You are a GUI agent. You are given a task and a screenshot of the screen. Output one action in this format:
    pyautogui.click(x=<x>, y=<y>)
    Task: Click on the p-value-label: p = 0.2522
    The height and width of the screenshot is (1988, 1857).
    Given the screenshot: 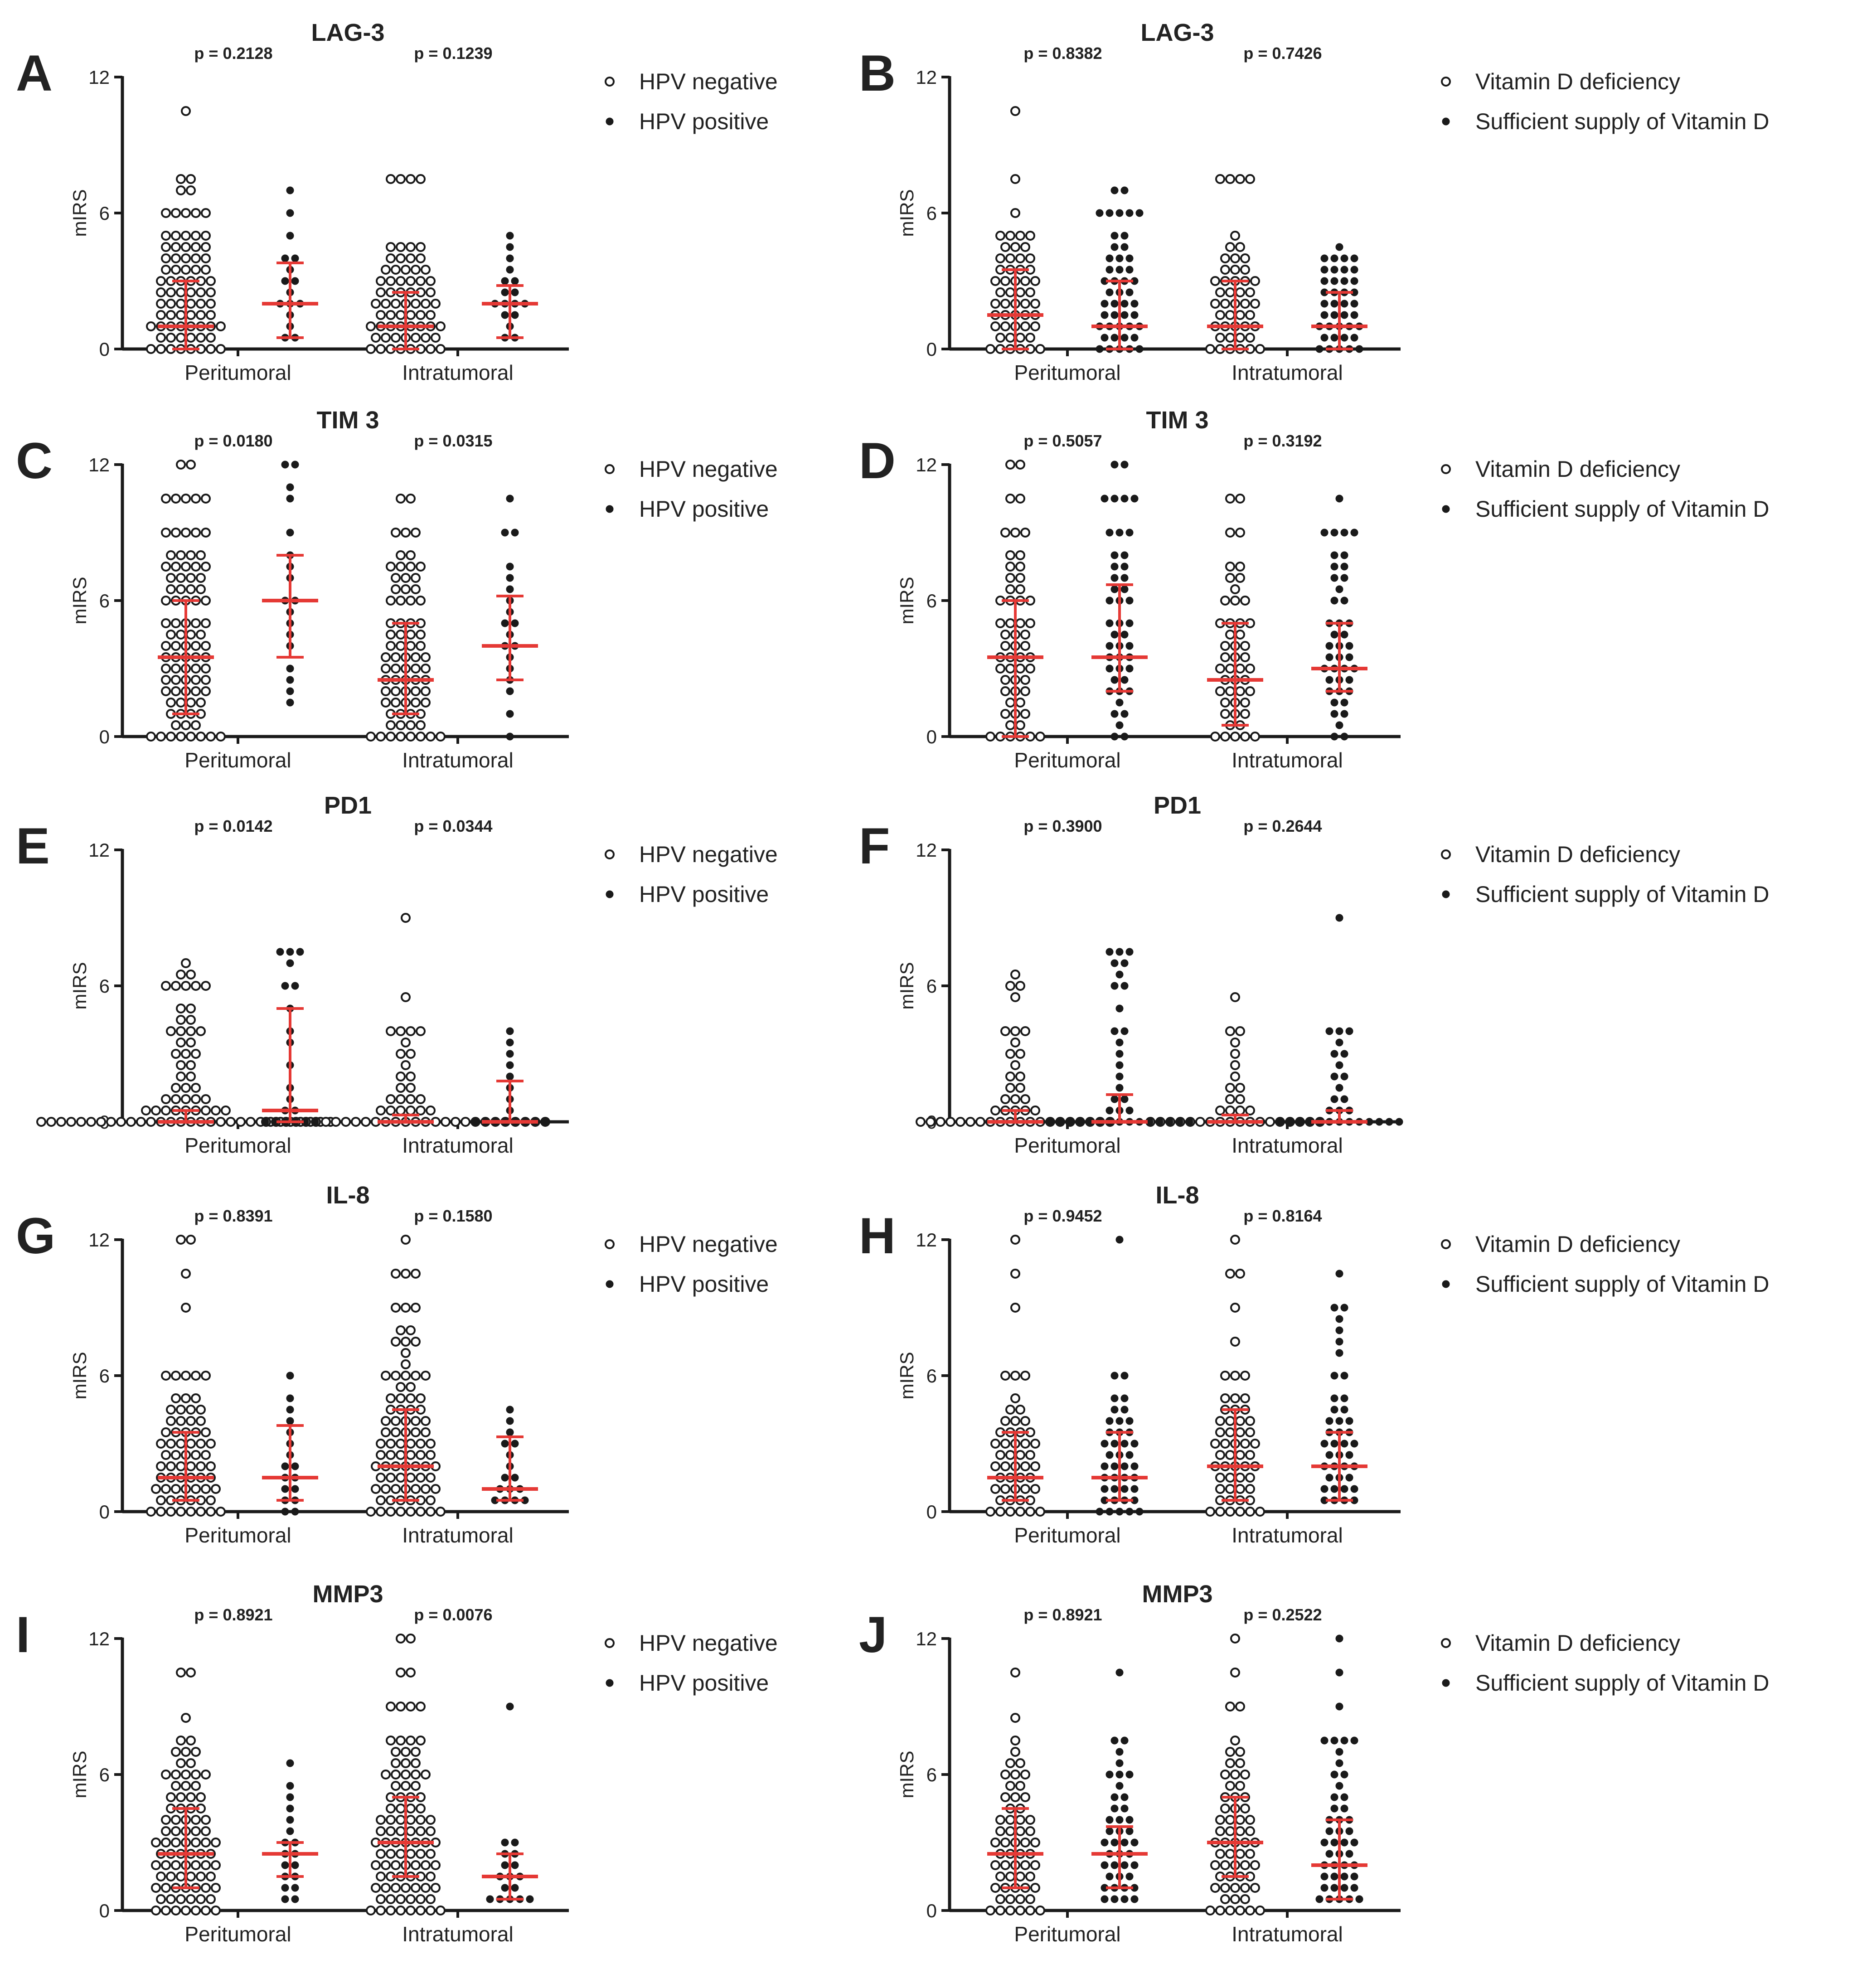 What is the action you would take?
    pyautogui.click(x=1282, y=1615)
    